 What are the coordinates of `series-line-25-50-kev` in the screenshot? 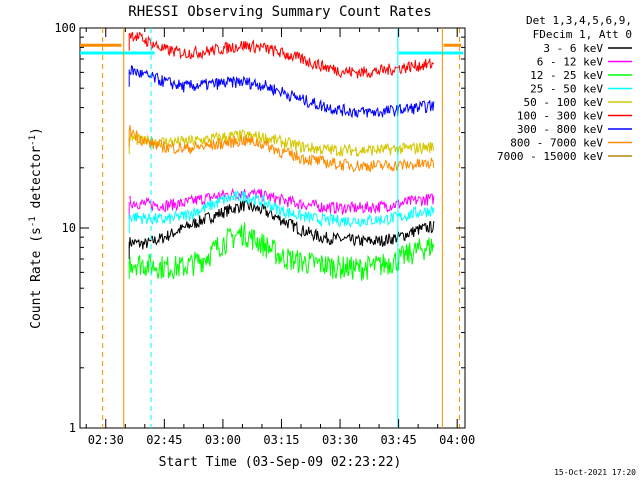 It's located at (281, 209).